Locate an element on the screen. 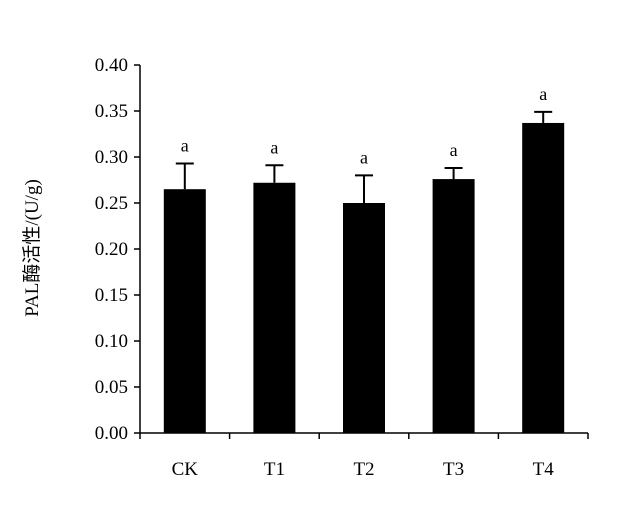 Image resolution: width=628 pixels, height=509 pixels. y-tick-label: 0.35 is located at coordinates (111, 111).